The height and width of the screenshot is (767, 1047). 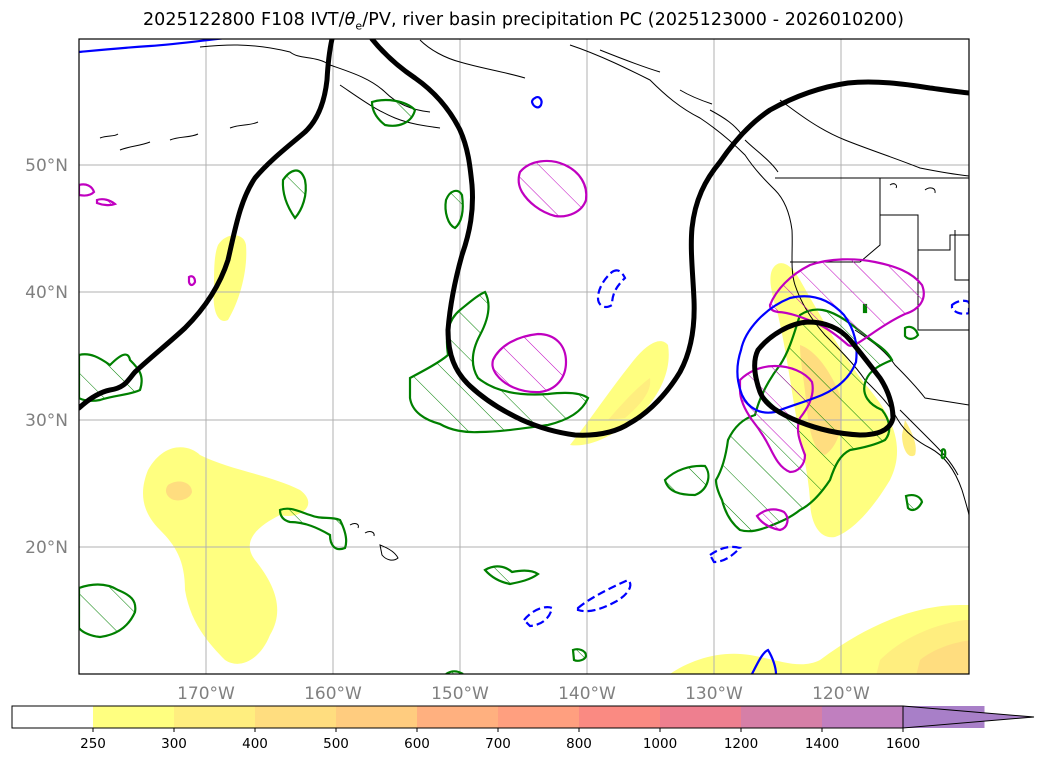 I want to click on colorbar: 250 300 400 500 600 700 800 1000 1200 1400 1600, so click(x=523, y=728).